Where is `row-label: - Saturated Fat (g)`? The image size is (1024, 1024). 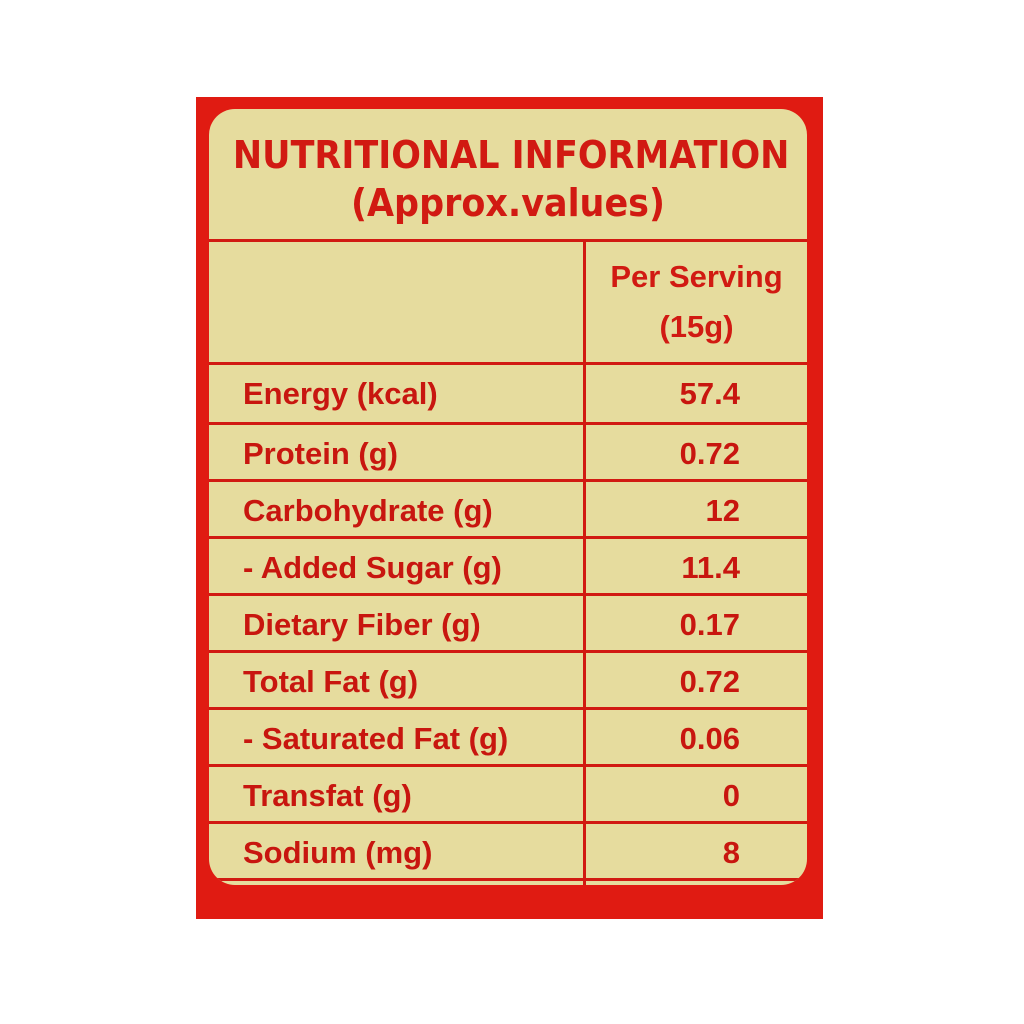
row-label: - Saturated Fat (g) is located at coordinates (376, 738).